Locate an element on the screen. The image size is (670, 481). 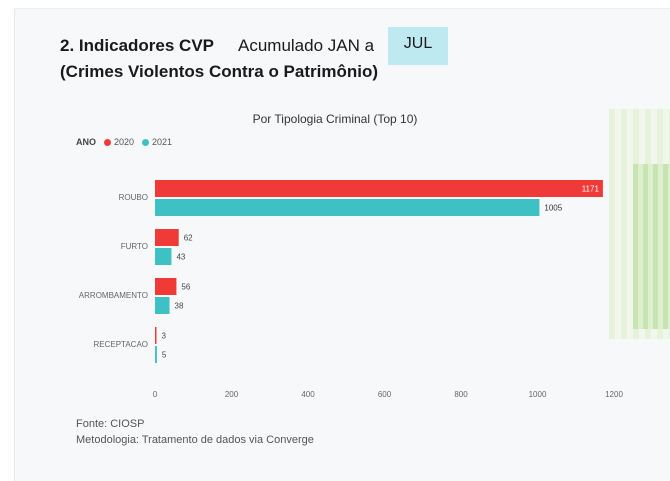
bar-2020-arrombamento is located at coordinates (166, 286).